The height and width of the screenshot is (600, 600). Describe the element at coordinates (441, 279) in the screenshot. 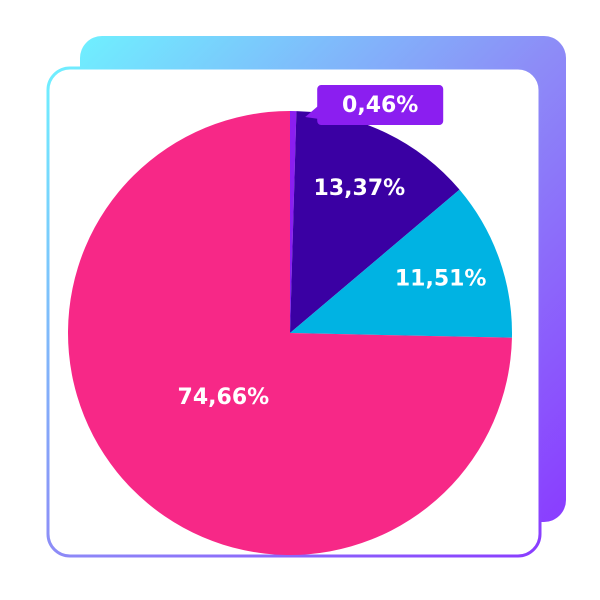

I see `data-label: 11,51%` at that location.